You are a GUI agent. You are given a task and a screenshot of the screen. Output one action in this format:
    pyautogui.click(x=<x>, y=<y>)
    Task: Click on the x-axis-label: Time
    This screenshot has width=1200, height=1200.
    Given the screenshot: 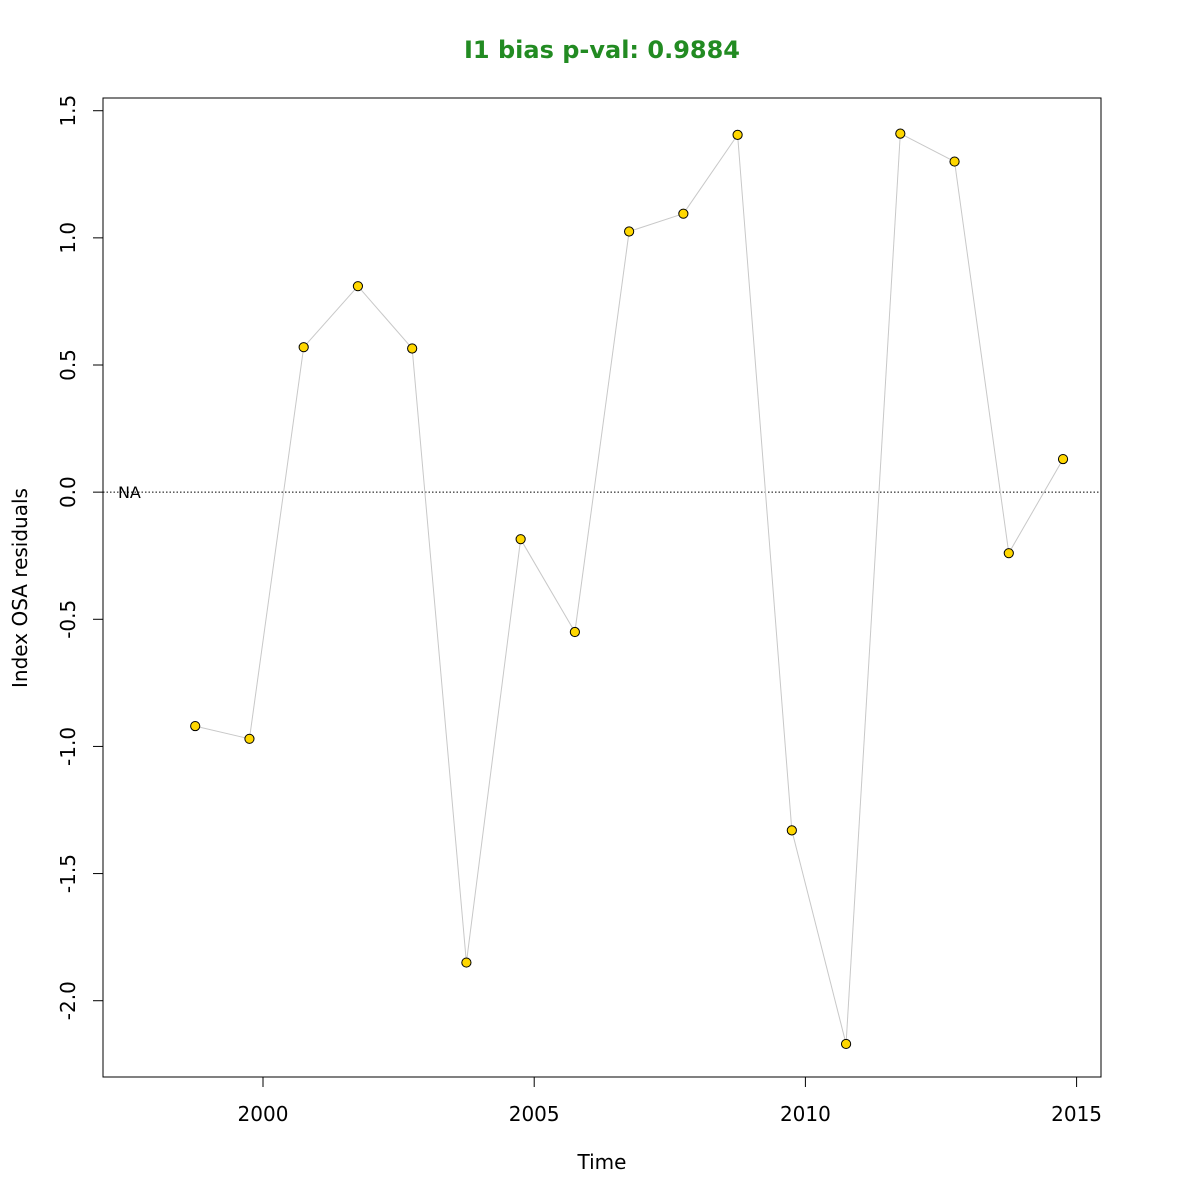 What is the action you would take?
    pyautogui.click(x=602, y=1162)
    